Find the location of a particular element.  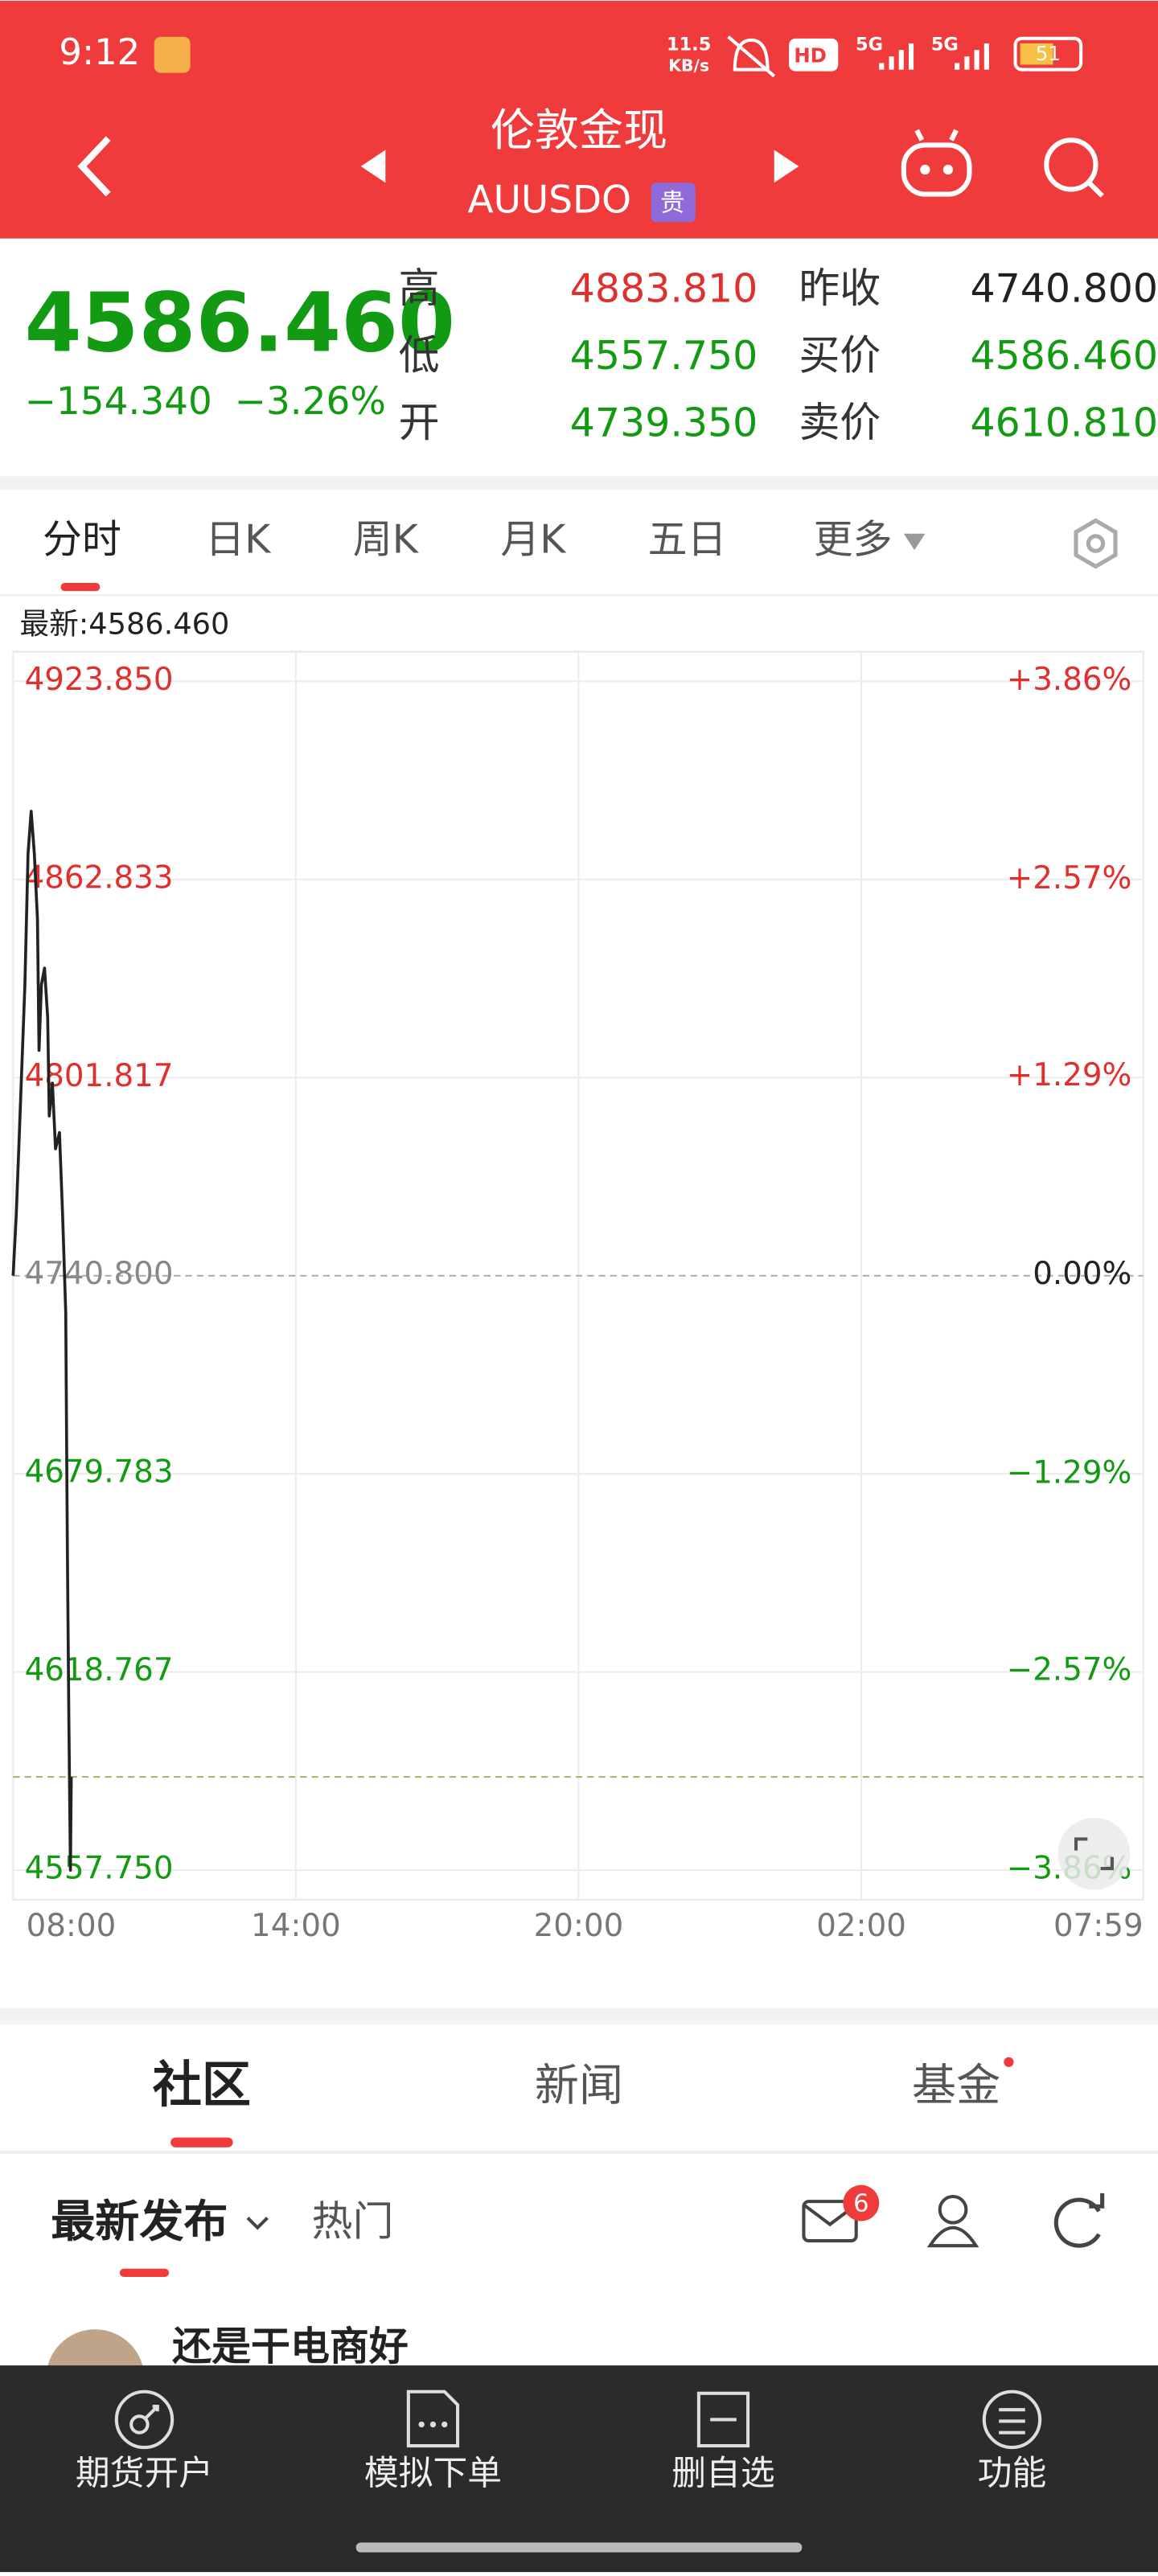

search-button is located at coordinates (1074, 167).